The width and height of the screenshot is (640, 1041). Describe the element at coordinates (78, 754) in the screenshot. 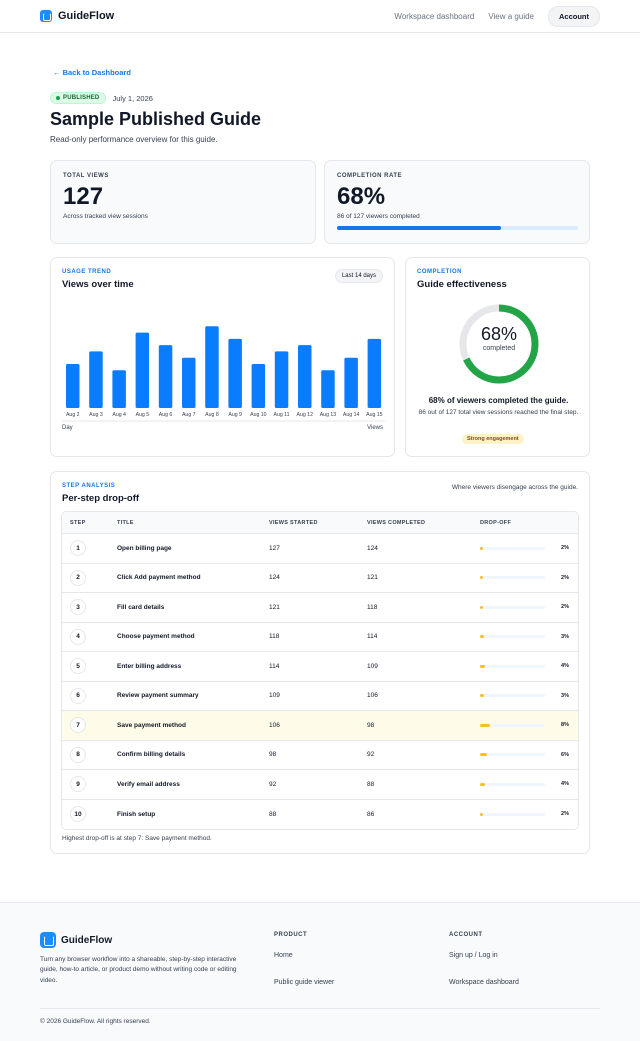

I see `step-number: 8` at that location.